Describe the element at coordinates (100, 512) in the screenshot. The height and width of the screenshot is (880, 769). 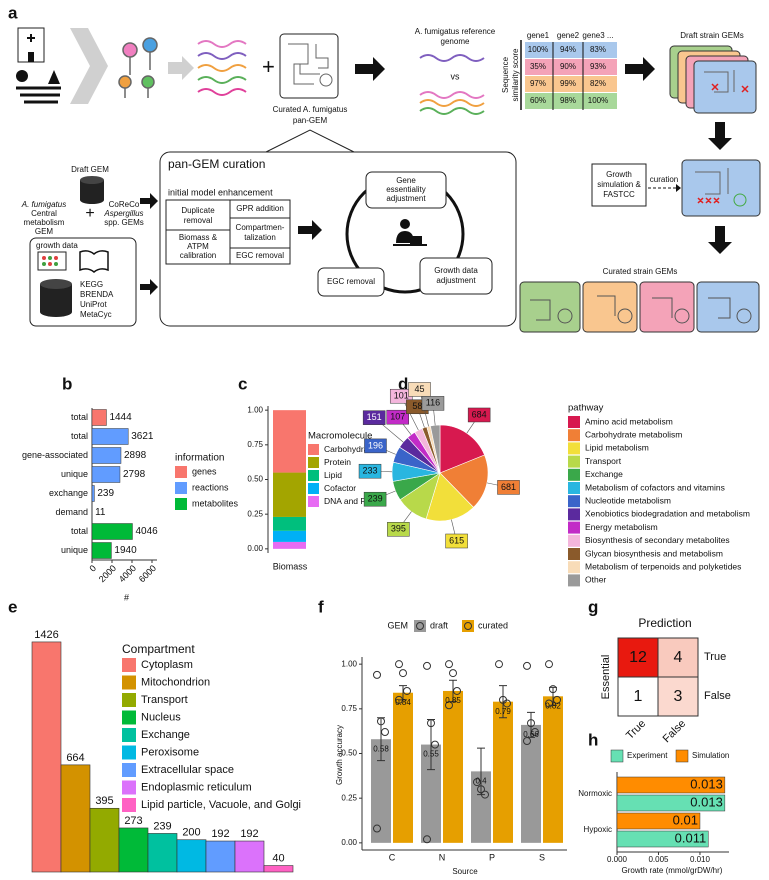
I see `data-label: 11` at that location.